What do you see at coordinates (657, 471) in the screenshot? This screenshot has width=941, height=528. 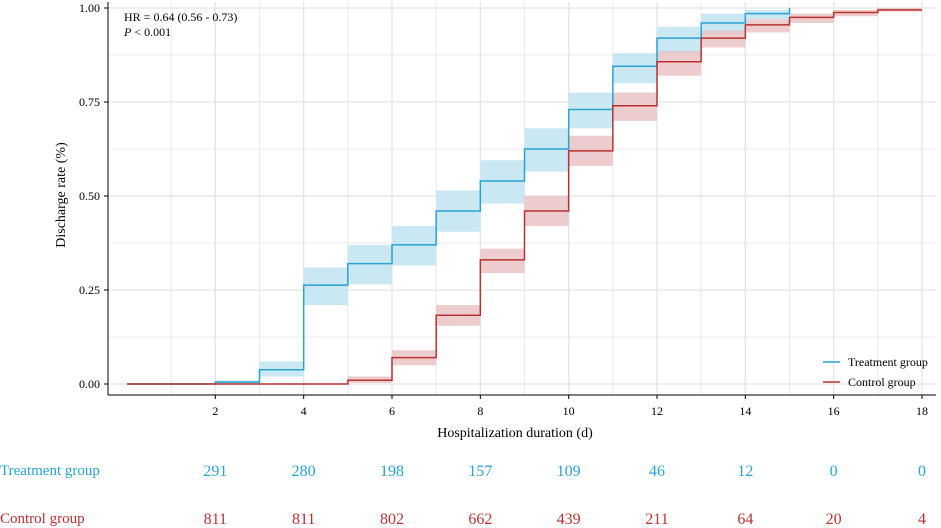 I see `risk-count-treatment: 46` at bounding box center [657, 471].